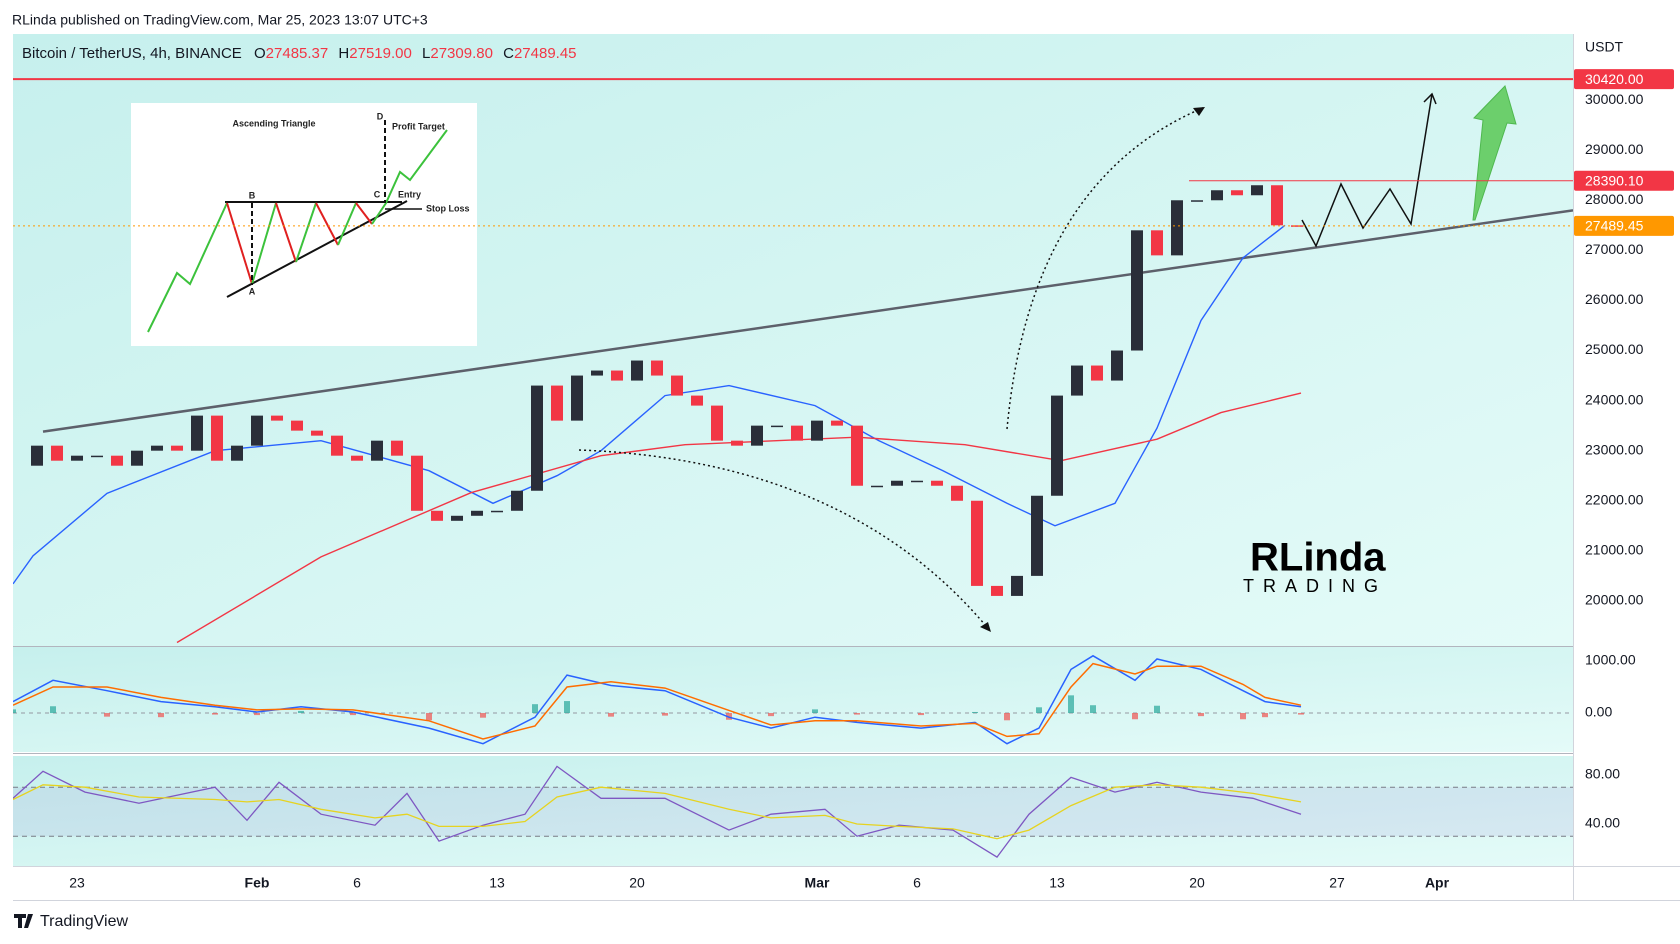 This screenshot has height=944, width=1680. What do you see at coordinates (23, 921) in the screenshot?
I see `tv-icon` at bounding box center [23, 921].